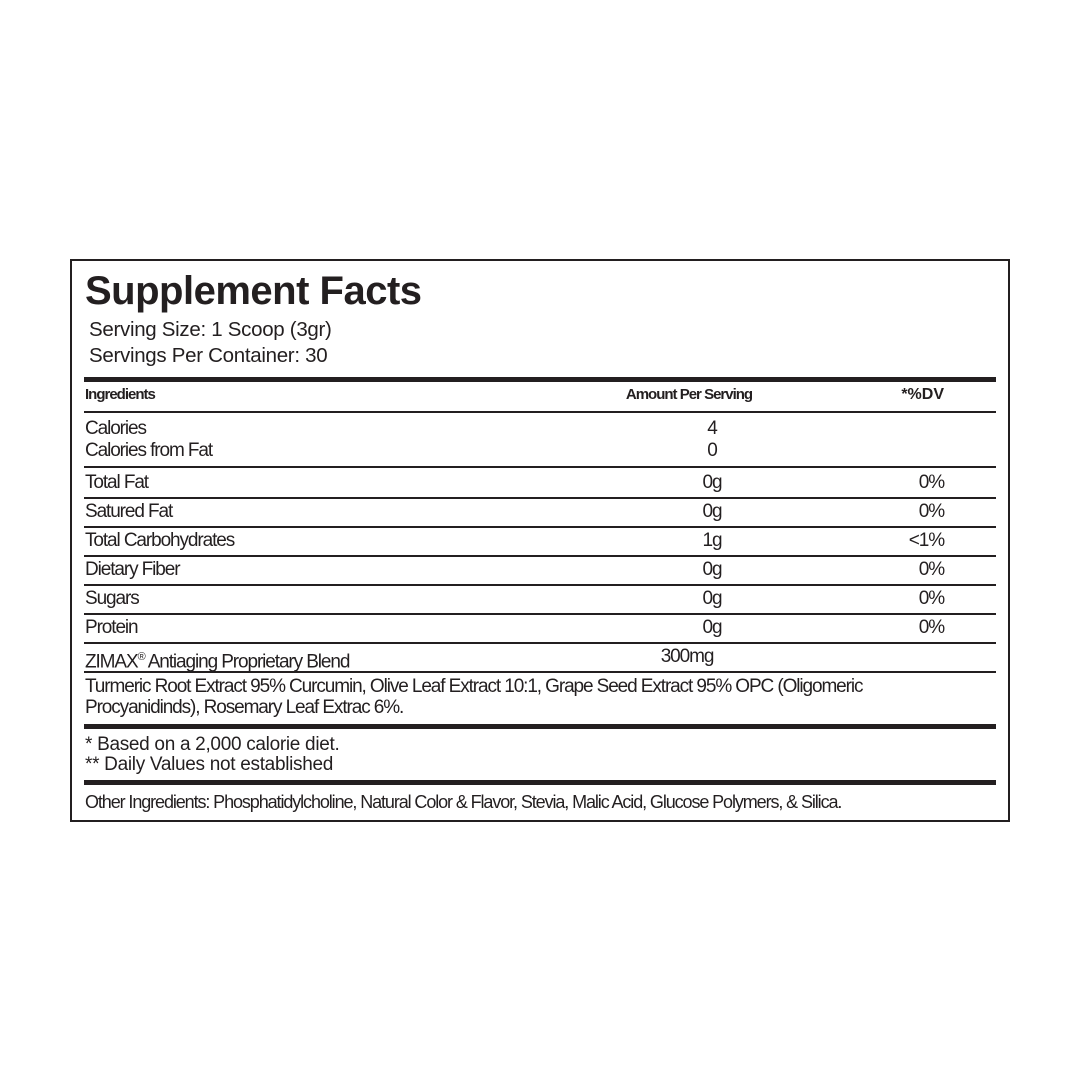 The width and height of the screenshot is (1080, 1080). Describe the element at coordinates (117, 482) in the screenshot. I see `row-label: Total Fat` at that location.